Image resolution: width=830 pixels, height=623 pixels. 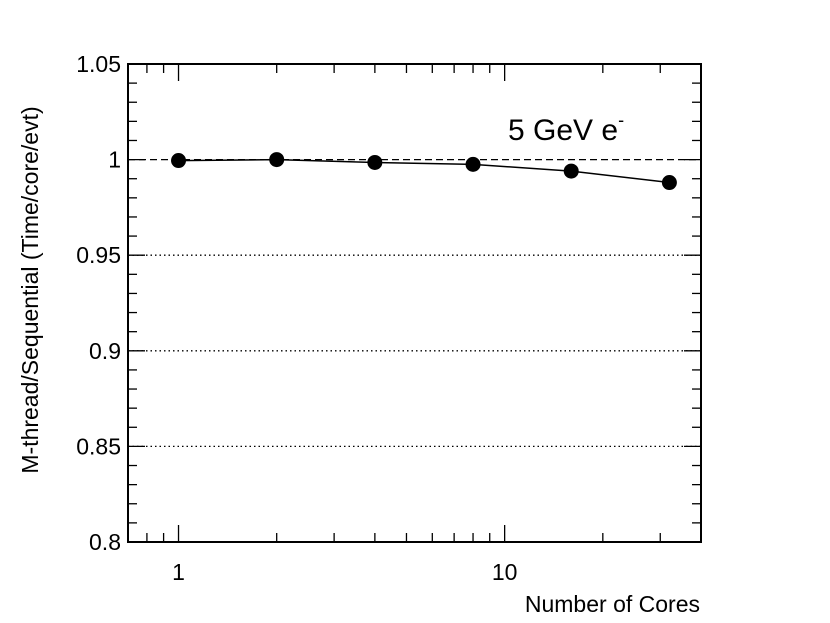 What do you see at coordinates (98, 255) in the screenshot?
I see `y-tick-label: 0.95` at bounding box center [98, 255].